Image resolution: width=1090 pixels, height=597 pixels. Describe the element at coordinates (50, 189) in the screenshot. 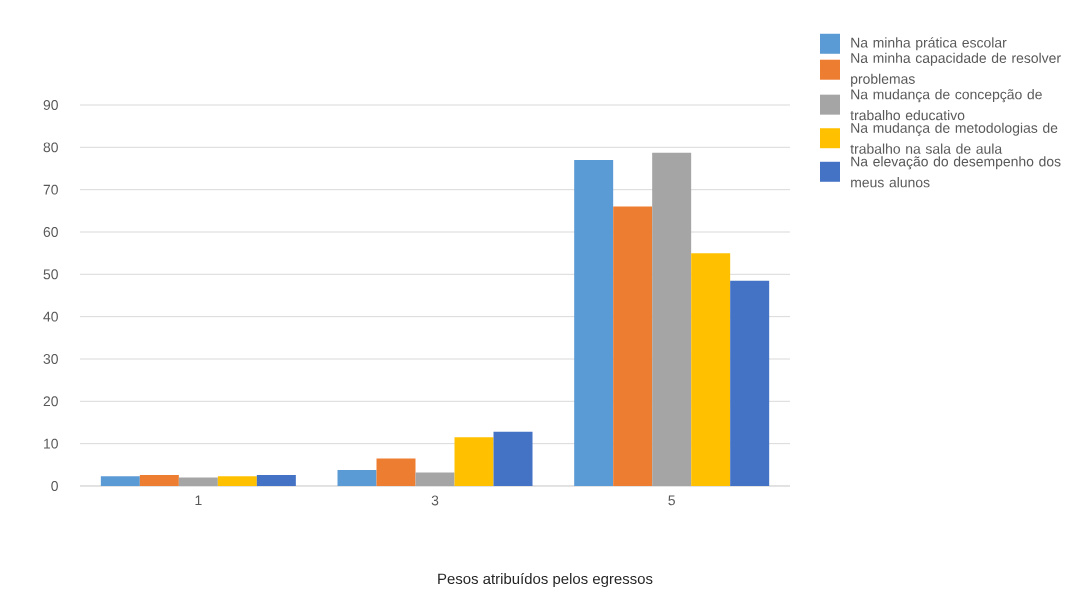

I see `y-tick-label: 70` at that location.